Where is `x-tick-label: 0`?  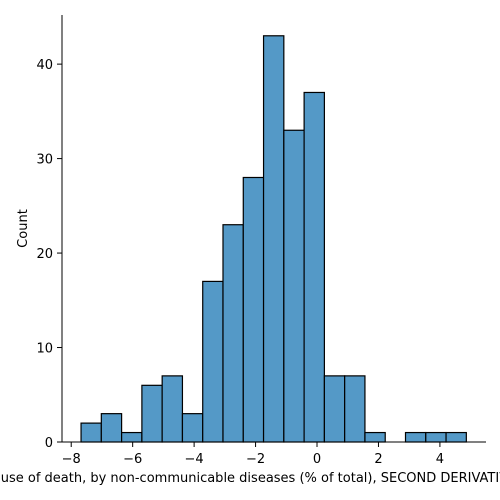 x-tick-label: 0 is located at coordinates (317, 459).